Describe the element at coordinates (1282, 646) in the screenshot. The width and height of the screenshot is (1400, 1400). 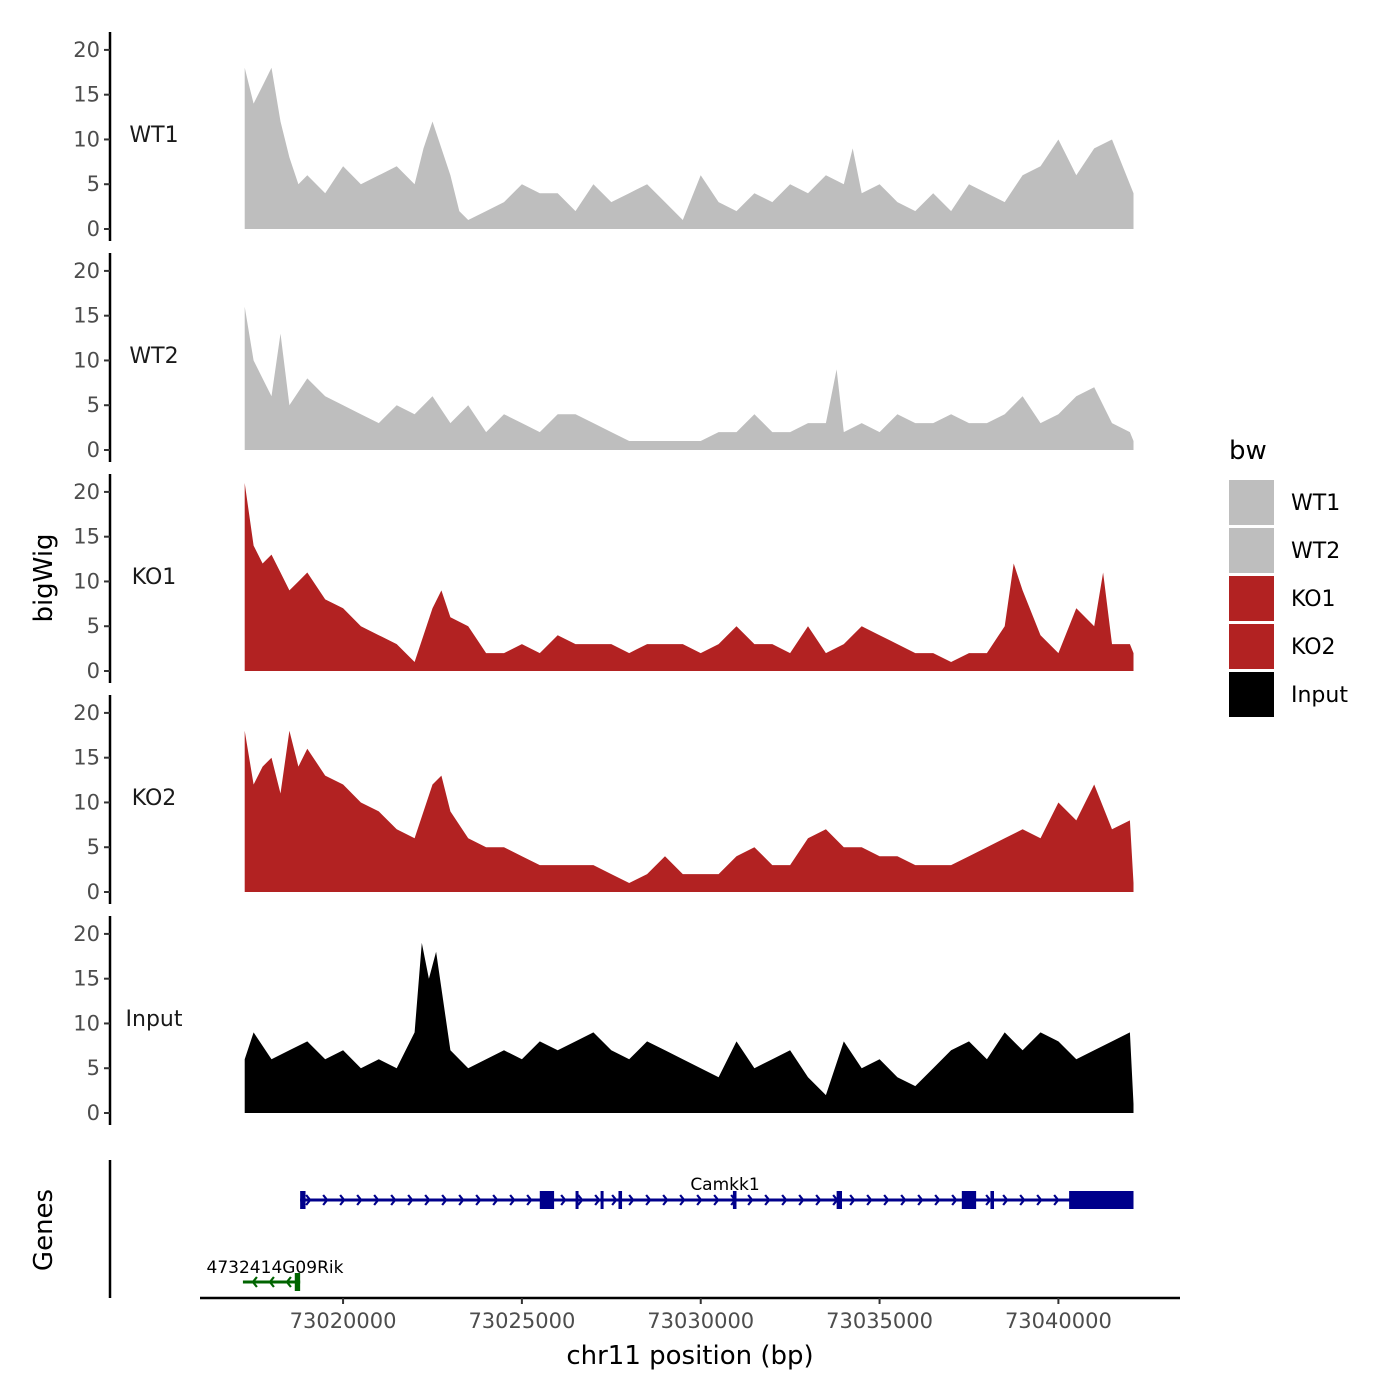
I see `legend-entry-ko2: KO2` at that location.